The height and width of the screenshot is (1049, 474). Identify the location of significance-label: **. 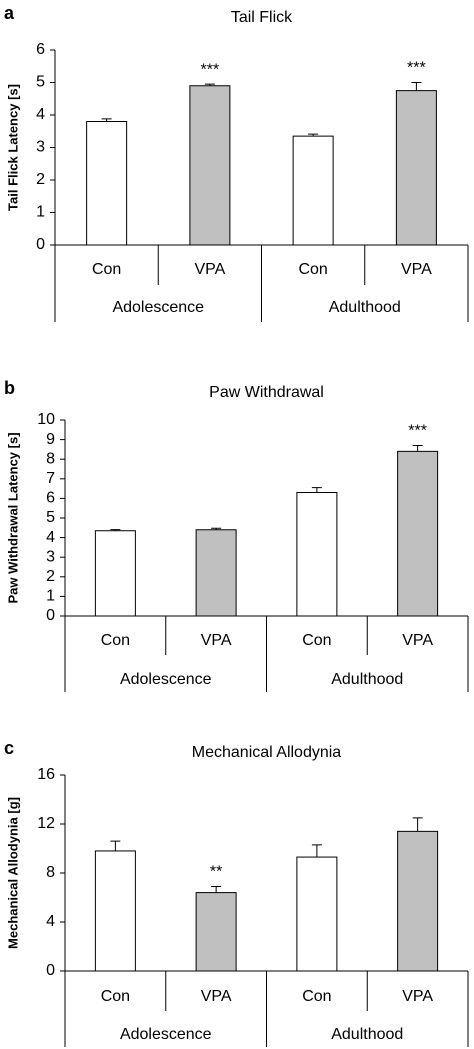
(216, 872).